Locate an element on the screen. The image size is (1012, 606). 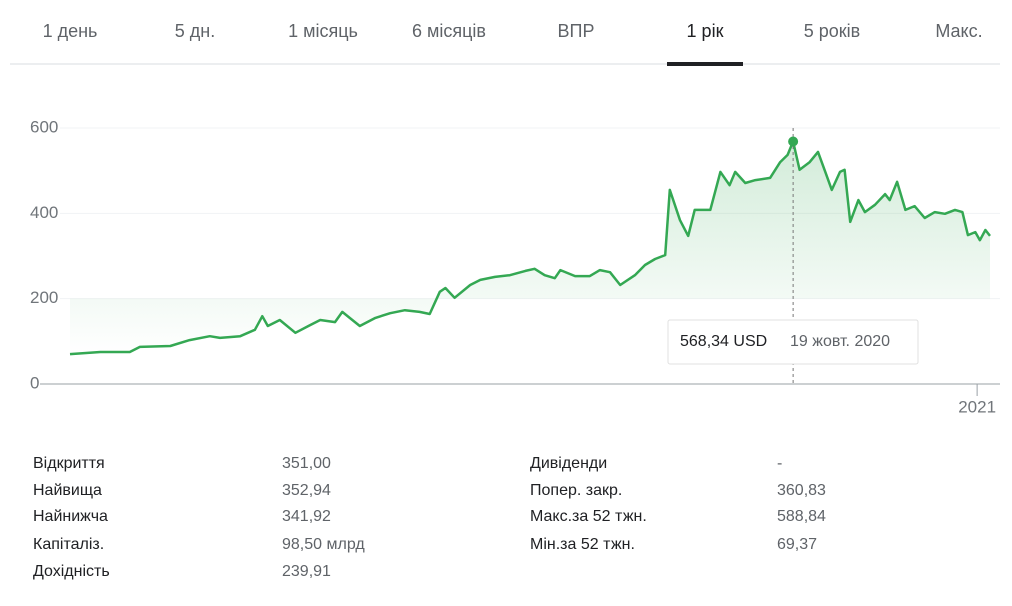
tooltip-box is located at coordinates (793, 342).